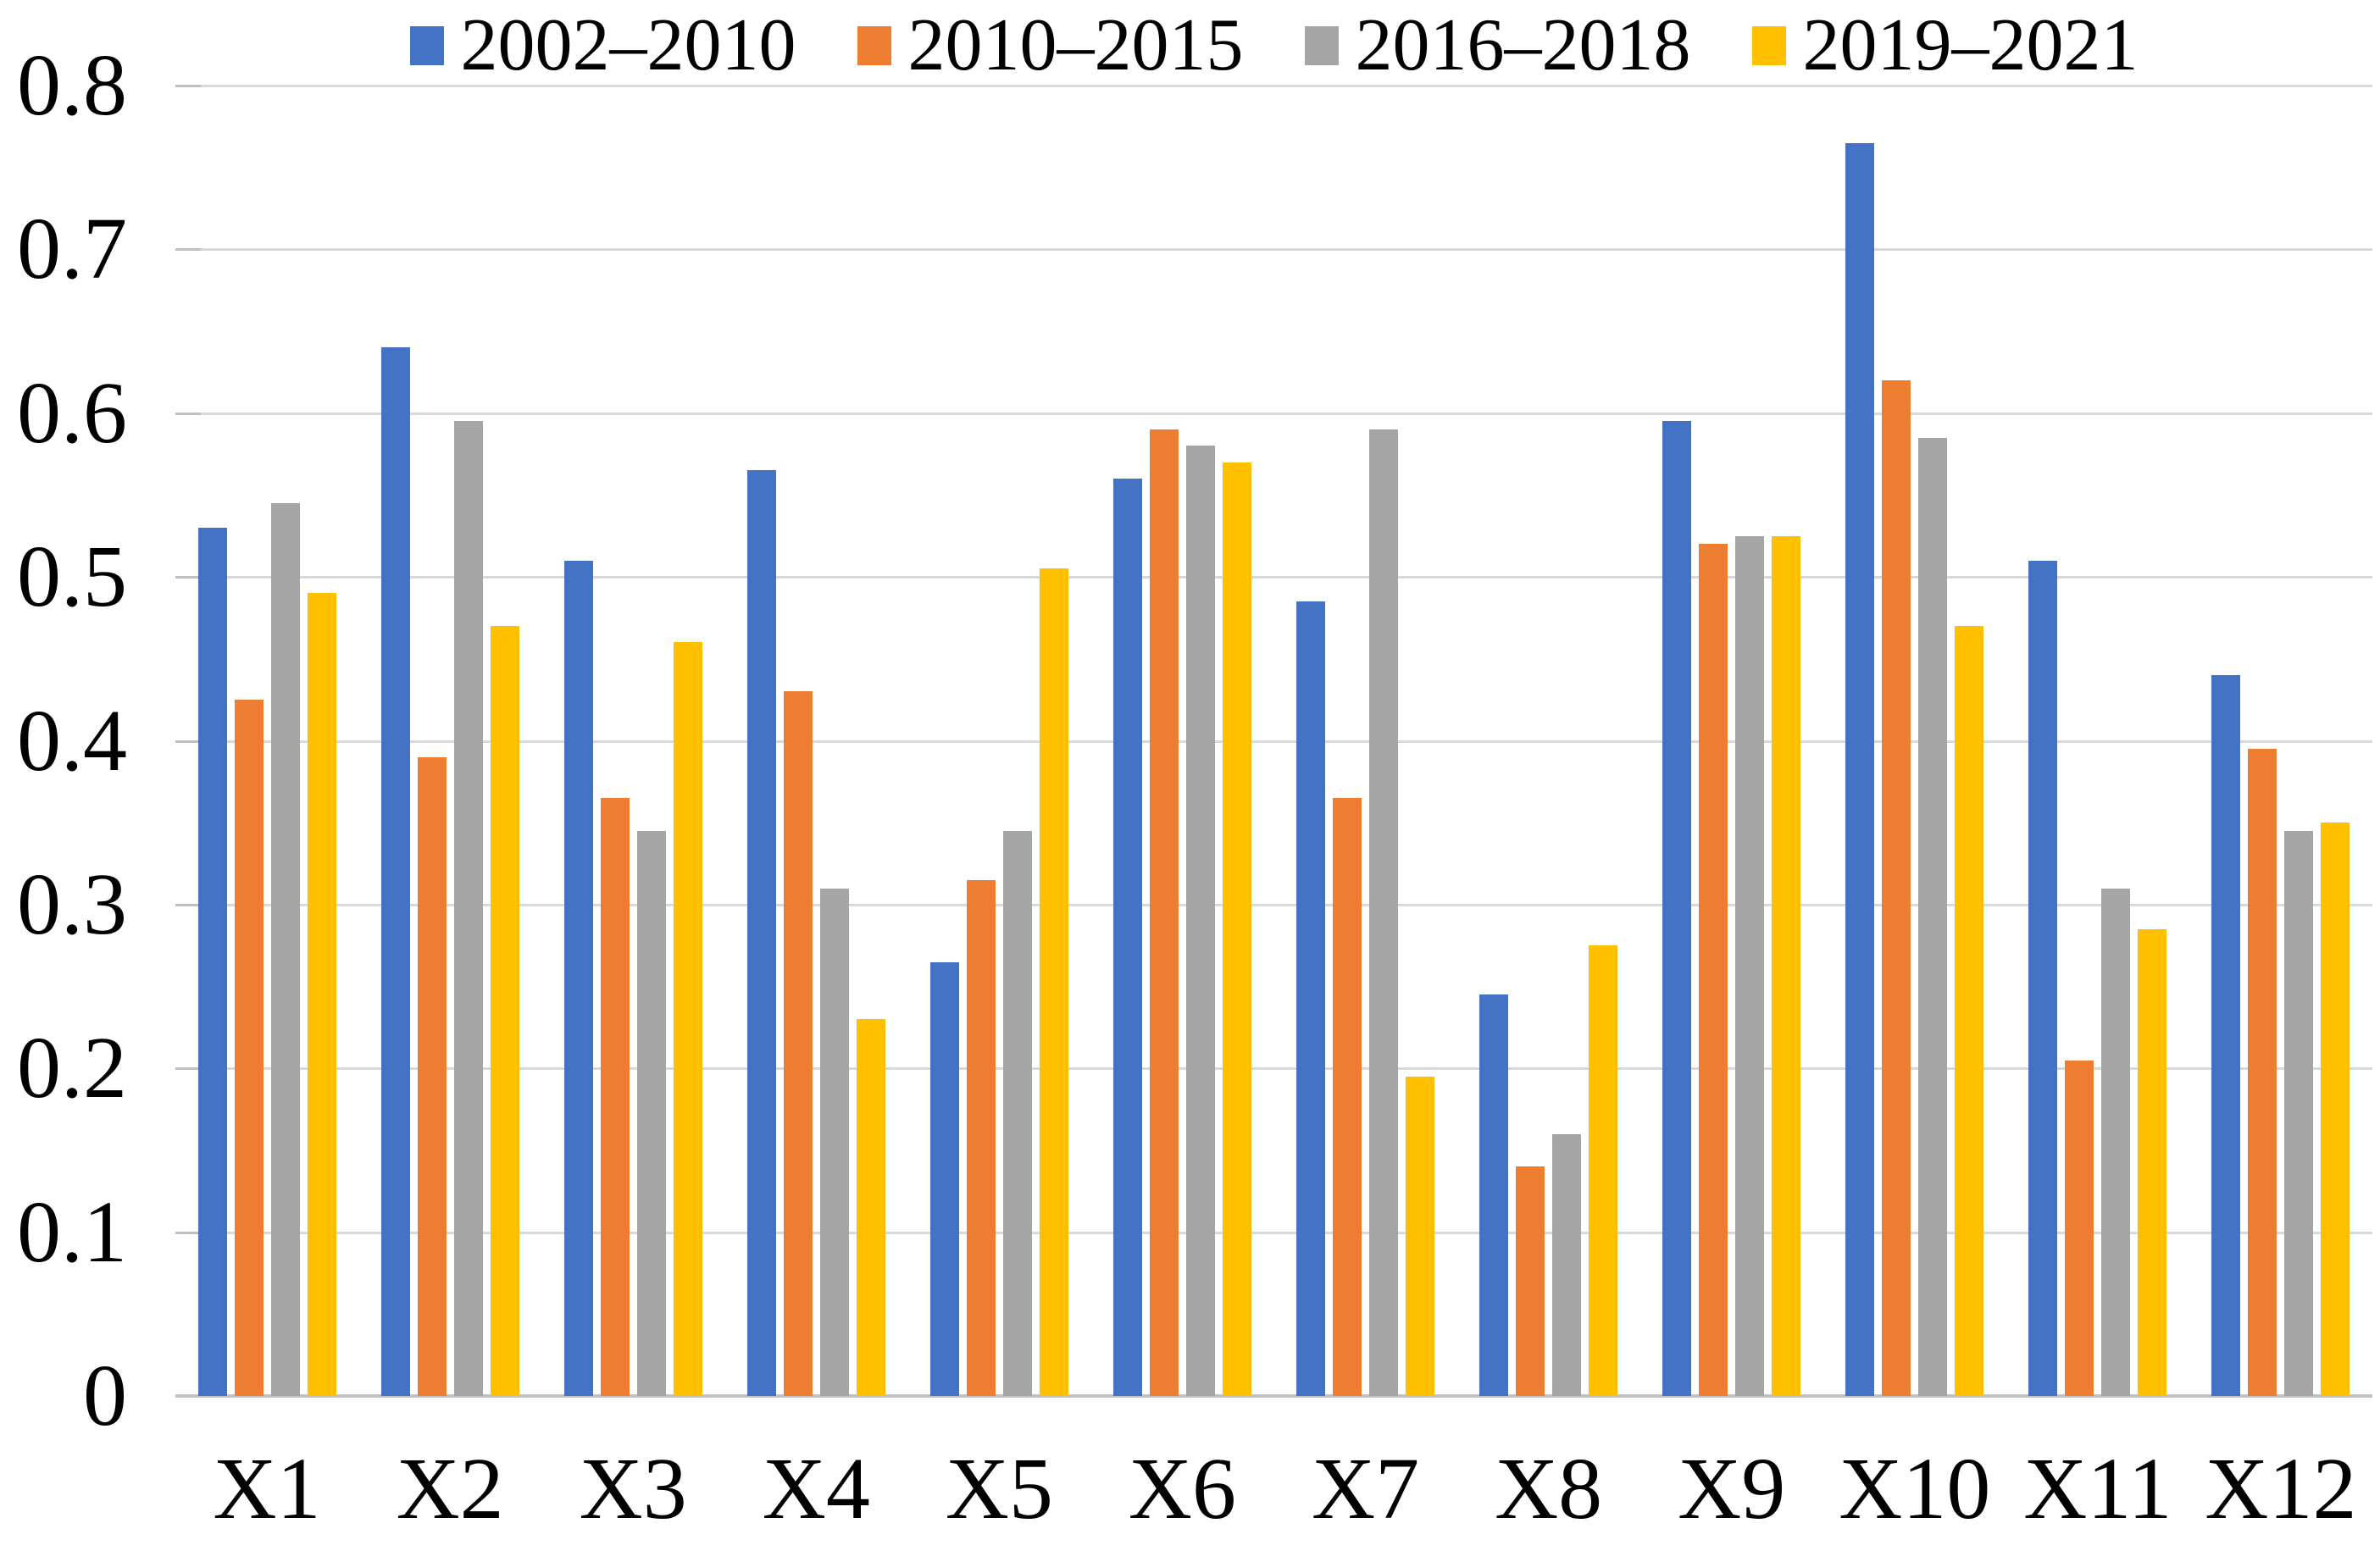 The image size is (2380, 1551). I want to click on legend-item: 2010–2015, so click(1050, 45).